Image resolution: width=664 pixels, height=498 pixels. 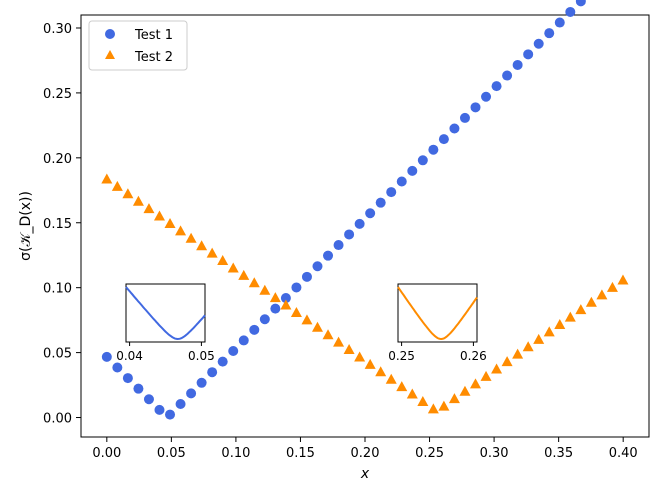 What do you see at coordinates (106, 453) in the screenshot?
I see `x-tick-label: 0.00` at bounding box center [106, 453].